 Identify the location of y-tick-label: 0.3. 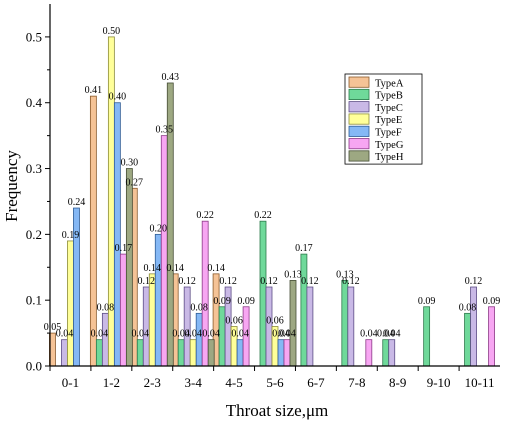
(34, 168).